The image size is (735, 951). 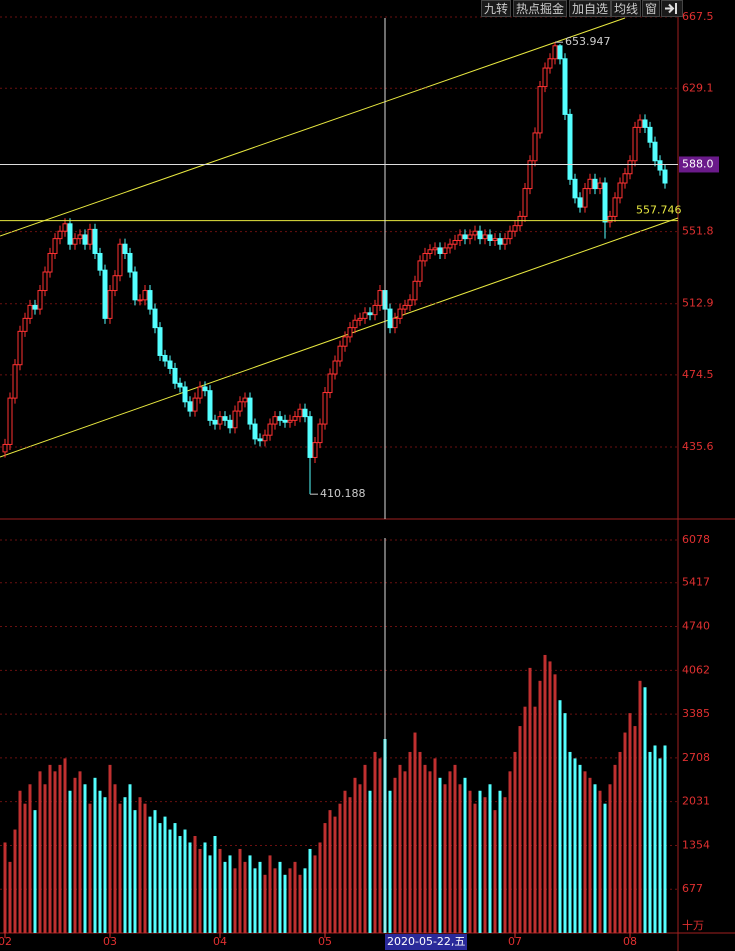 I want to click on toolbar-button: 九转, so click(x=496, y=8).